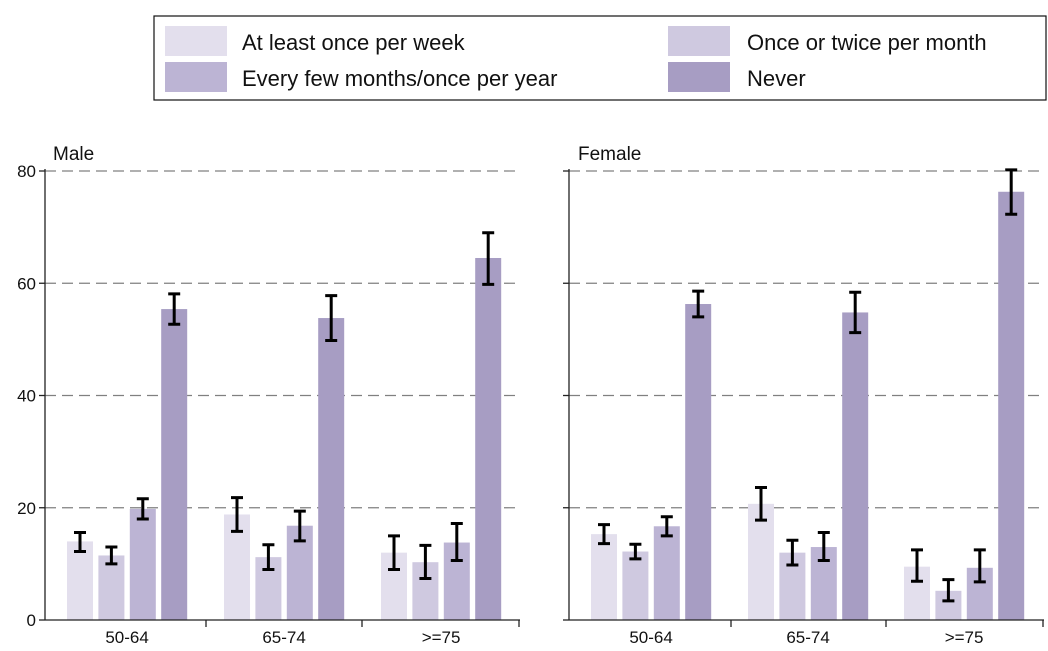 The image size is (1048, 651). Describe the element at coordinates (650, 637) in the screenshot. I see `x-tick-label-female-50-64: 50-64` at that location.